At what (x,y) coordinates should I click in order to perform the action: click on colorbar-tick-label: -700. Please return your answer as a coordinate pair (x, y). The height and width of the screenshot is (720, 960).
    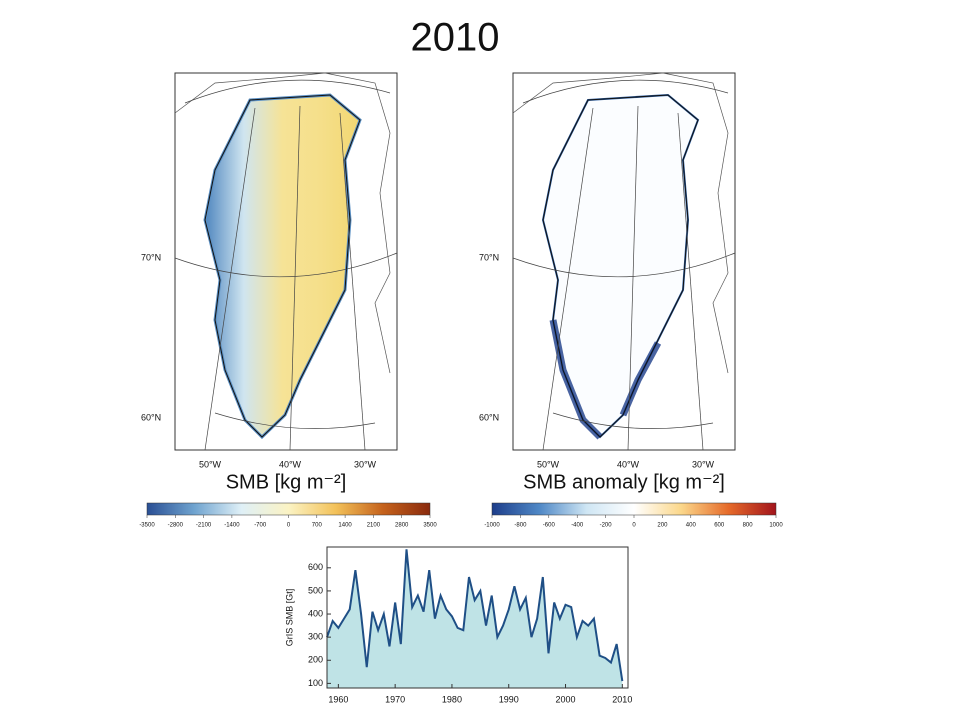
    Looking at the image, I should click on (260, 526).